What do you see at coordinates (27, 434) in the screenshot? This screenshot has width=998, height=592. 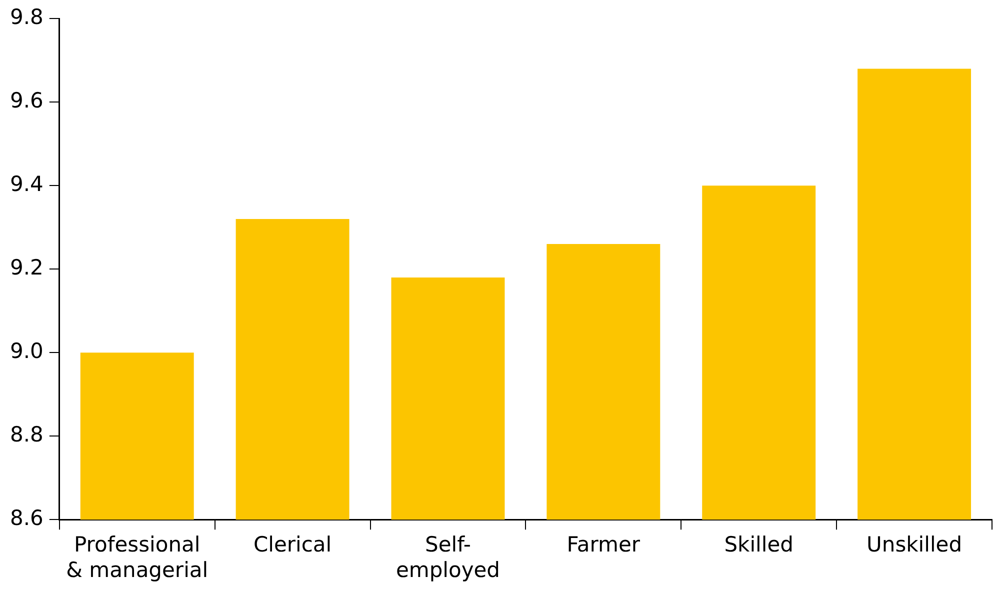 I see `y-tick-label: 8.8` at bounding box center [27, 434].